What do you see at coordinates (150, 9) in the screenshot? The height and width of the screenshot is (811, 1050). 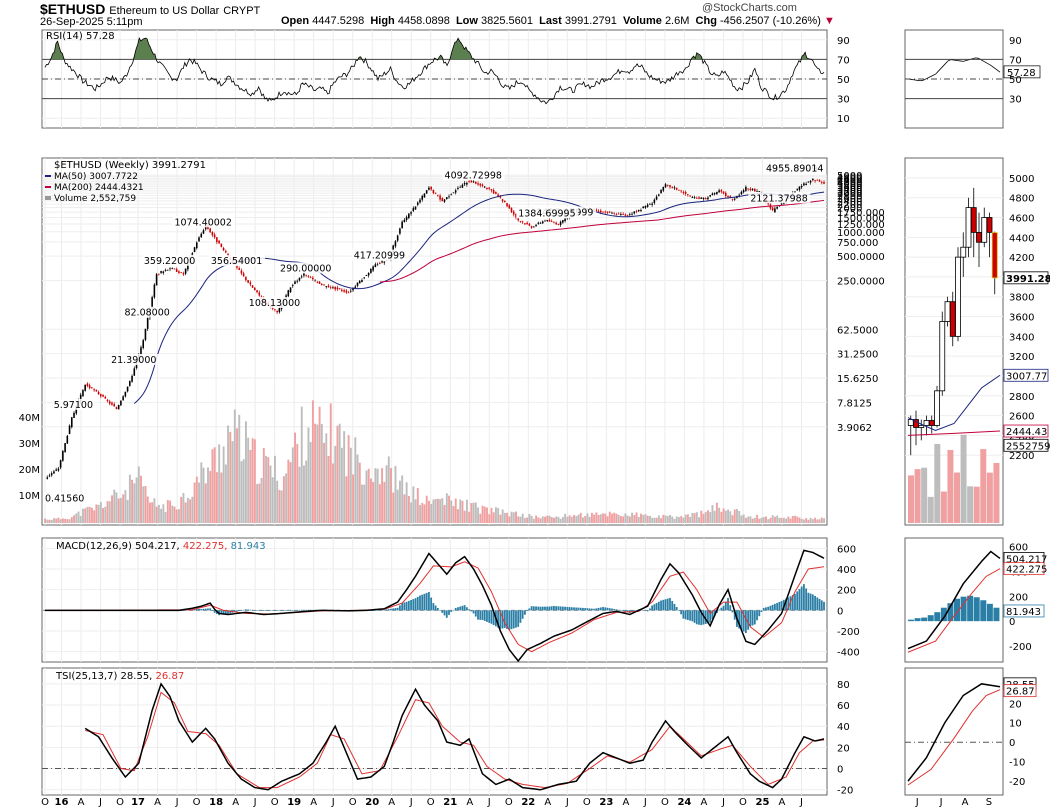 I see `symbol-title: $ETHUSD Ethereum to US Dollar CRYPT` at bounding box center [150, 9].